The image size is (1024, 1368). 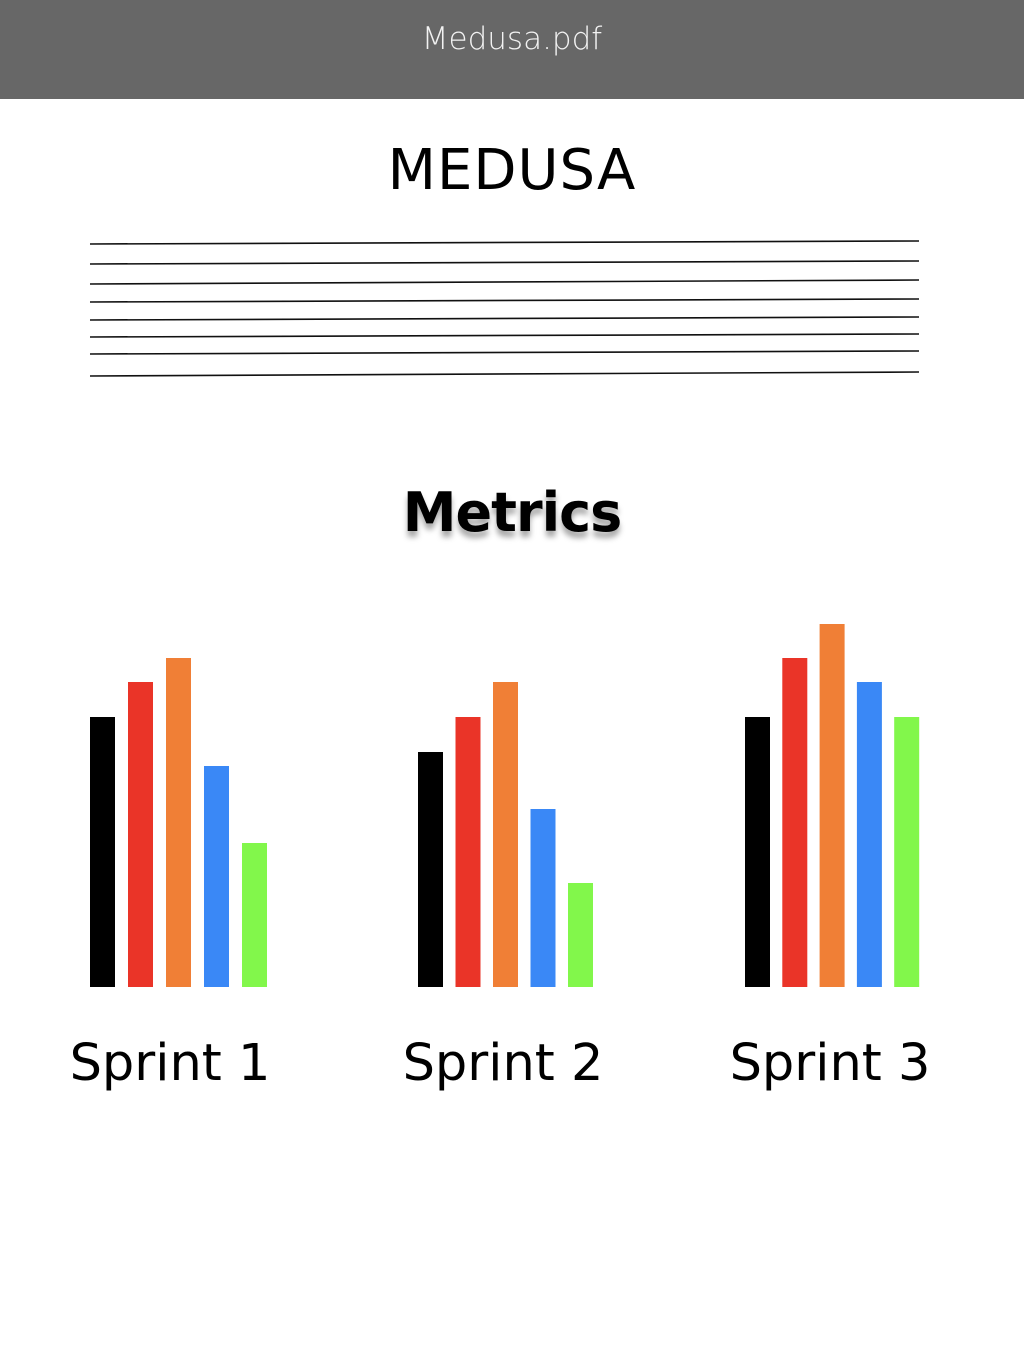 I want to click on section-heading: Metrics, so click(x=512, y=512).